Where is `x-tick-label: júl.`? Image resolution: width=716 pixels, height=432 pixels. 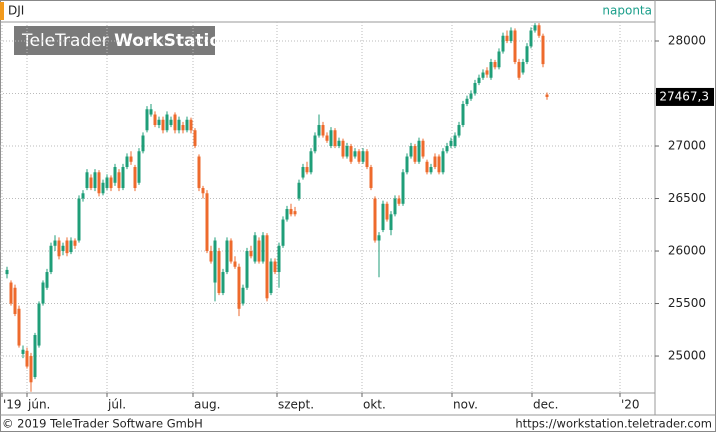 x-tick-label: júl. is located at coordinates (116, 405).